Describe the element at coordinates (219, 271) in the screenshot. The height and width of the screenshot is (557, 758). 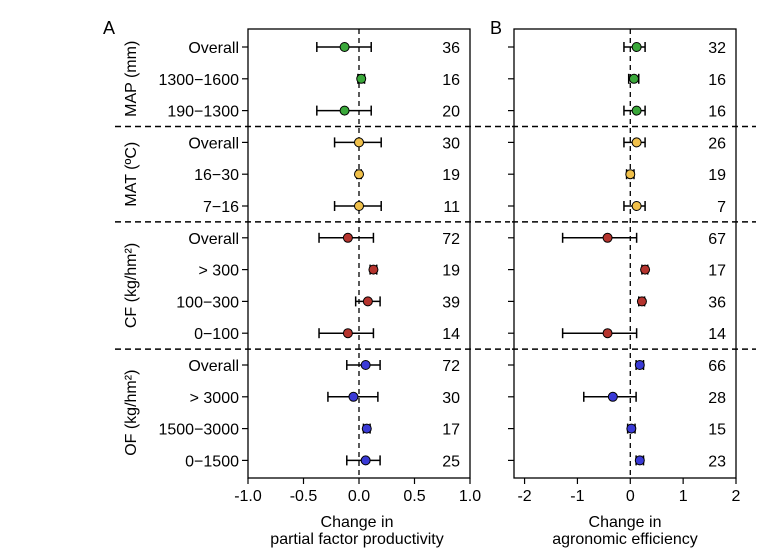
I see `row-label: > 300` at that location.